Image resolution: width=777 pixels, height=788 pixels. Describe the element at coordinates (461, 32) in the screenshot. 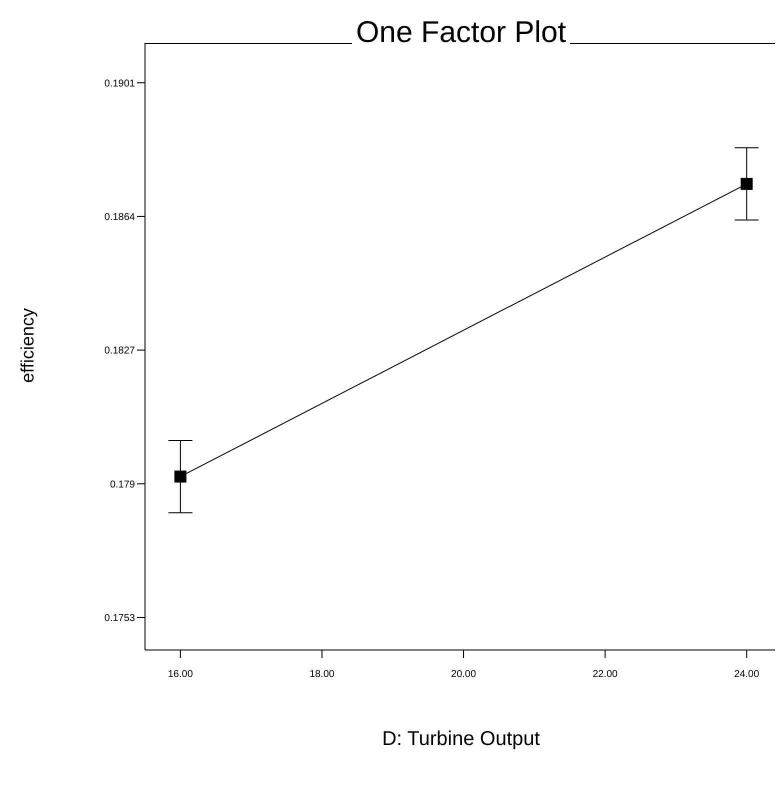

I see `chart-title: One Factor Plot` at that location.